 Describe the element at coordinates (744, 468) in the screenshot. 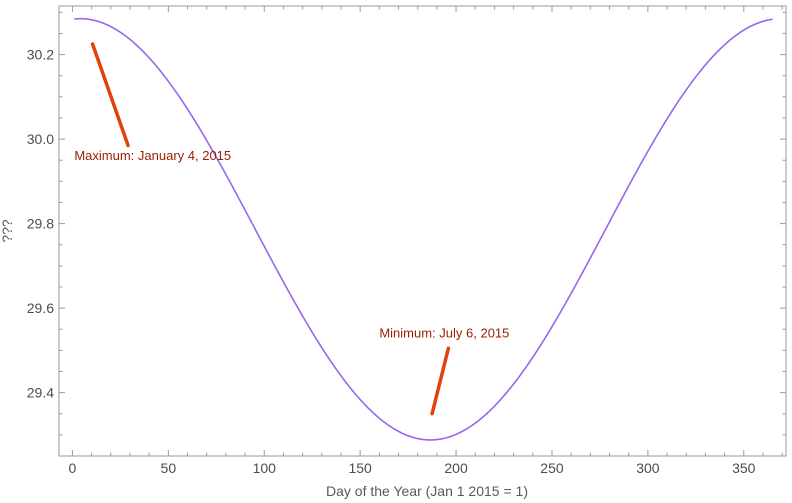

I see `x-tick-label: 350` at that location.